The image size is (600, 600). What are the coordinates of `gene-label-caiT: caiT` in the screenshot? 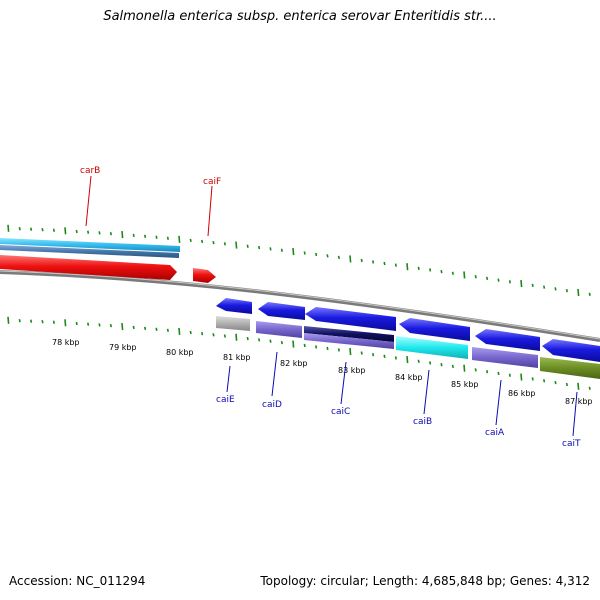 It's located at (571, 444).